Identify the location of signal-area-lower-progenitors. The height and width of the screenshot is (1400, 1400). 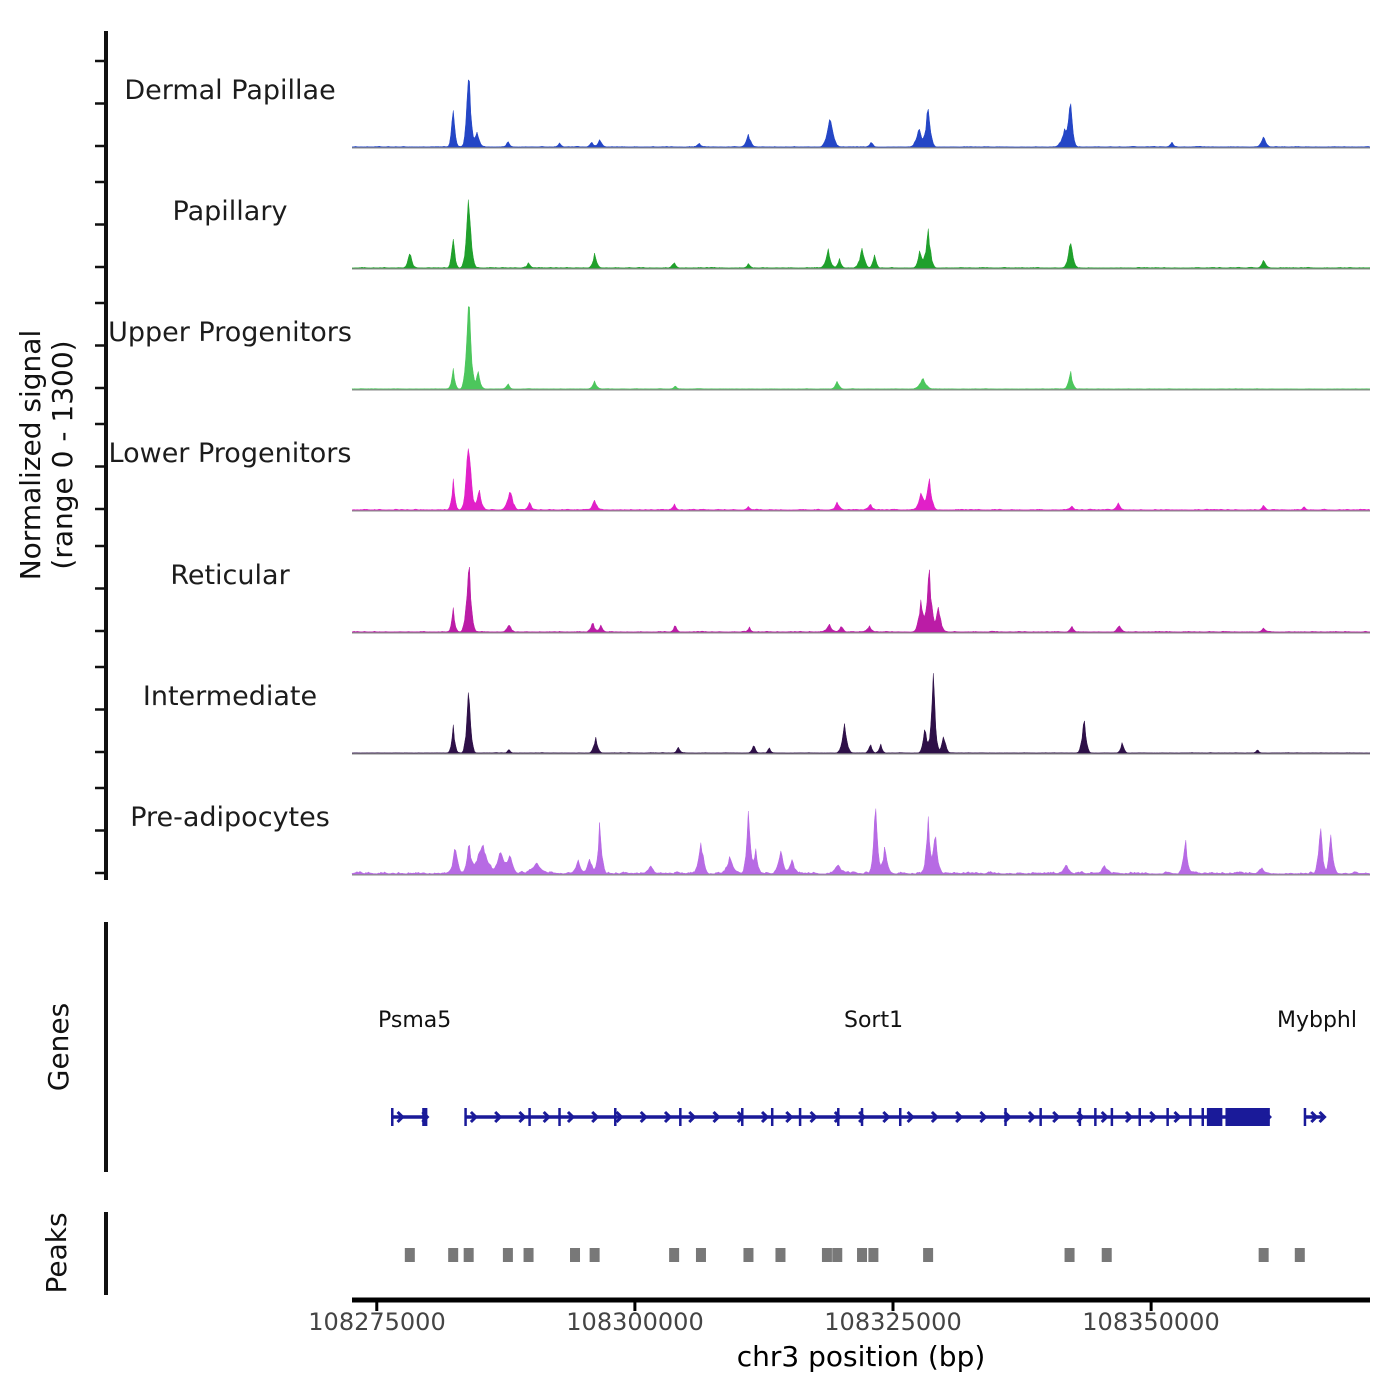
(861, 479).